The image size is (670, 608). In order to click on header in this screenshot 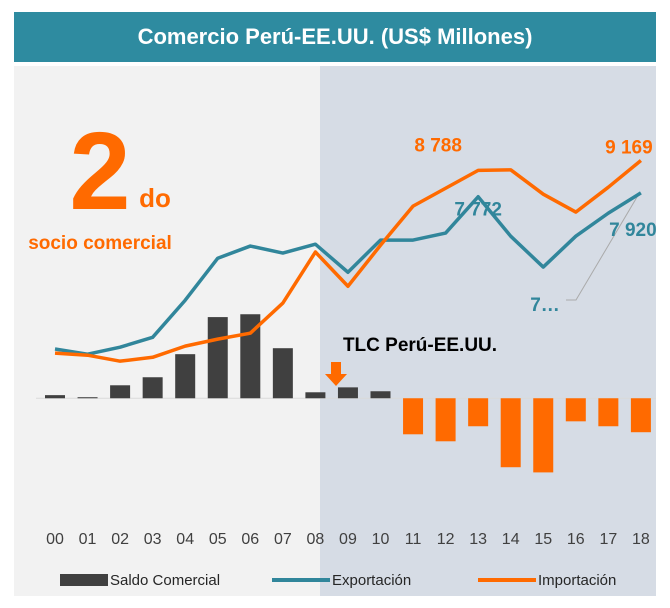, I will do `click(335, 37)`.